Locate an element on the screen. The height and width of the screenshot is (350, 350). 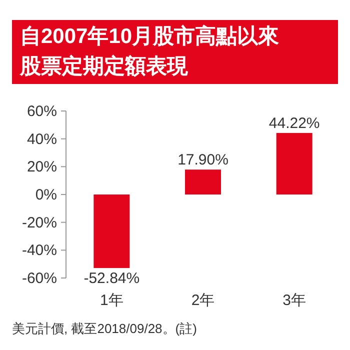
text: 美元計價, 截至2018/09/28。(註) is located at coordinates (104, 328).